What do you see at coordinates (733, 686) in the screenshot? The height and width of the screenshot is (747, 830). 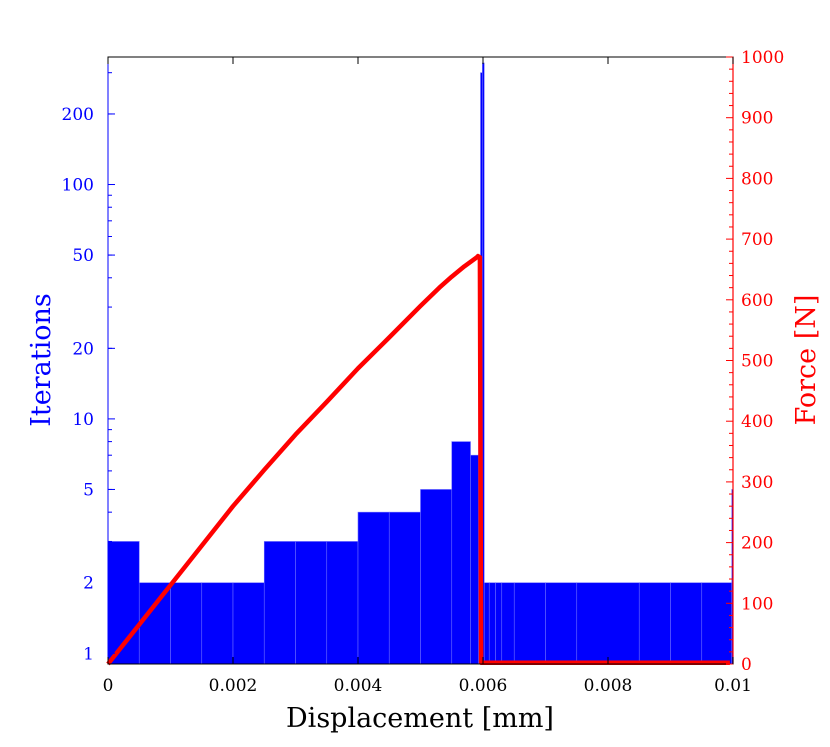 I see `x-tick-label-5: 0.01` at bounding box center [733, 686].